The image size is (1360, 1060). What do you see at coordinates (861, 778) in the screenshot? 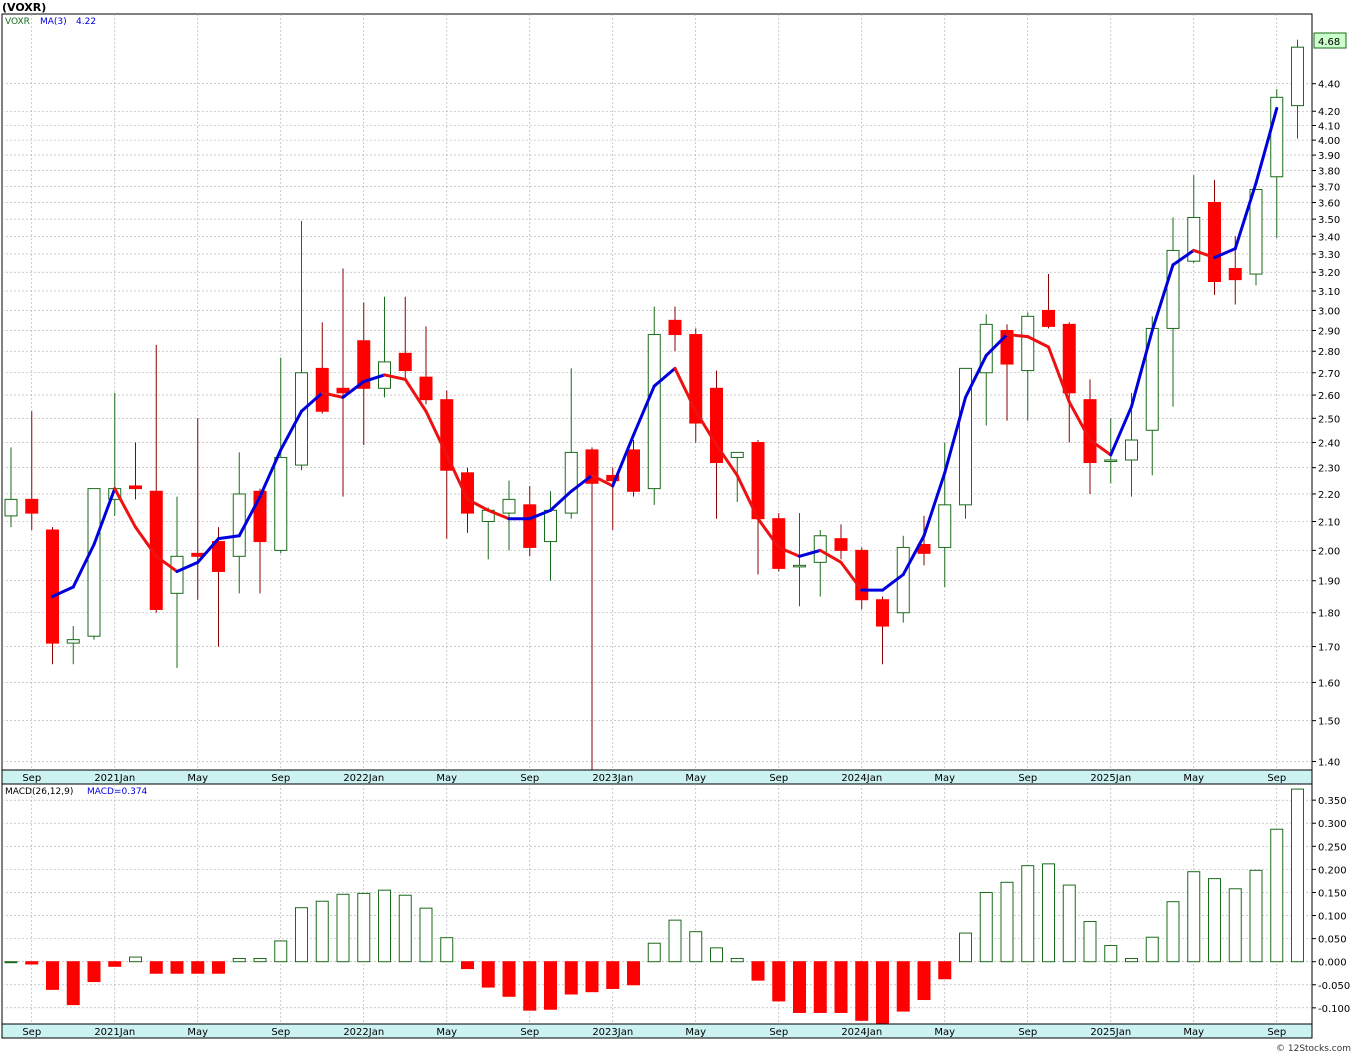
I see `date-label: 2024Jan` at bounding box center [861, 778].